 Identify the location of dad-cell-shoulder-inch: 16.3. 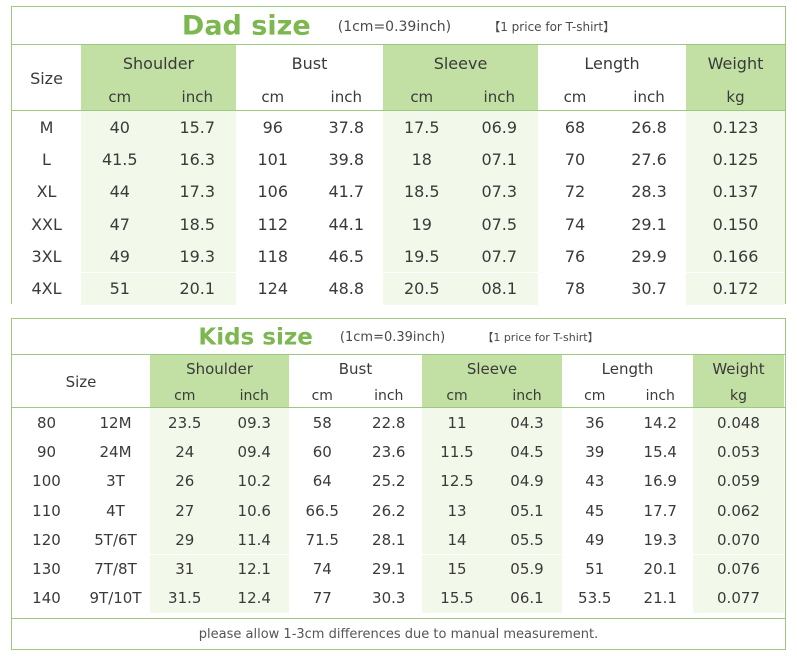
(197, 159).